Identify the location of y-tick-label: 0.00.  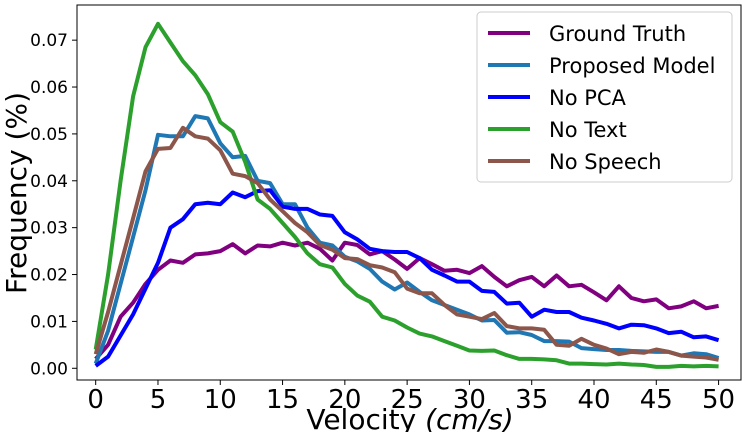
(49, 369).